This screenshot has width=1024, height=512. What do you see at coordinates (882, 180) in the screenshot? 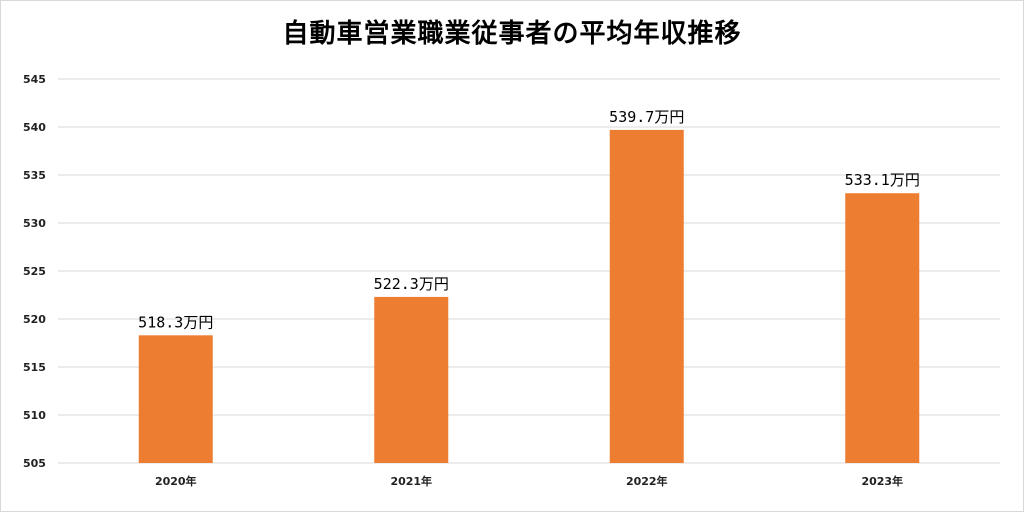
I see `data-label: 533.1万円` at bounding box center [882, 180].